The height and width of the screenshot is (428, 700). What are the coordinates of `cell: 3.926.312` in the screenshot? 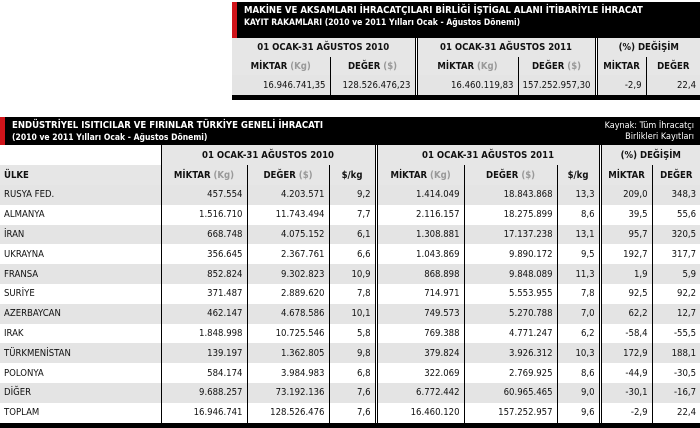 It's located at (511, 353).